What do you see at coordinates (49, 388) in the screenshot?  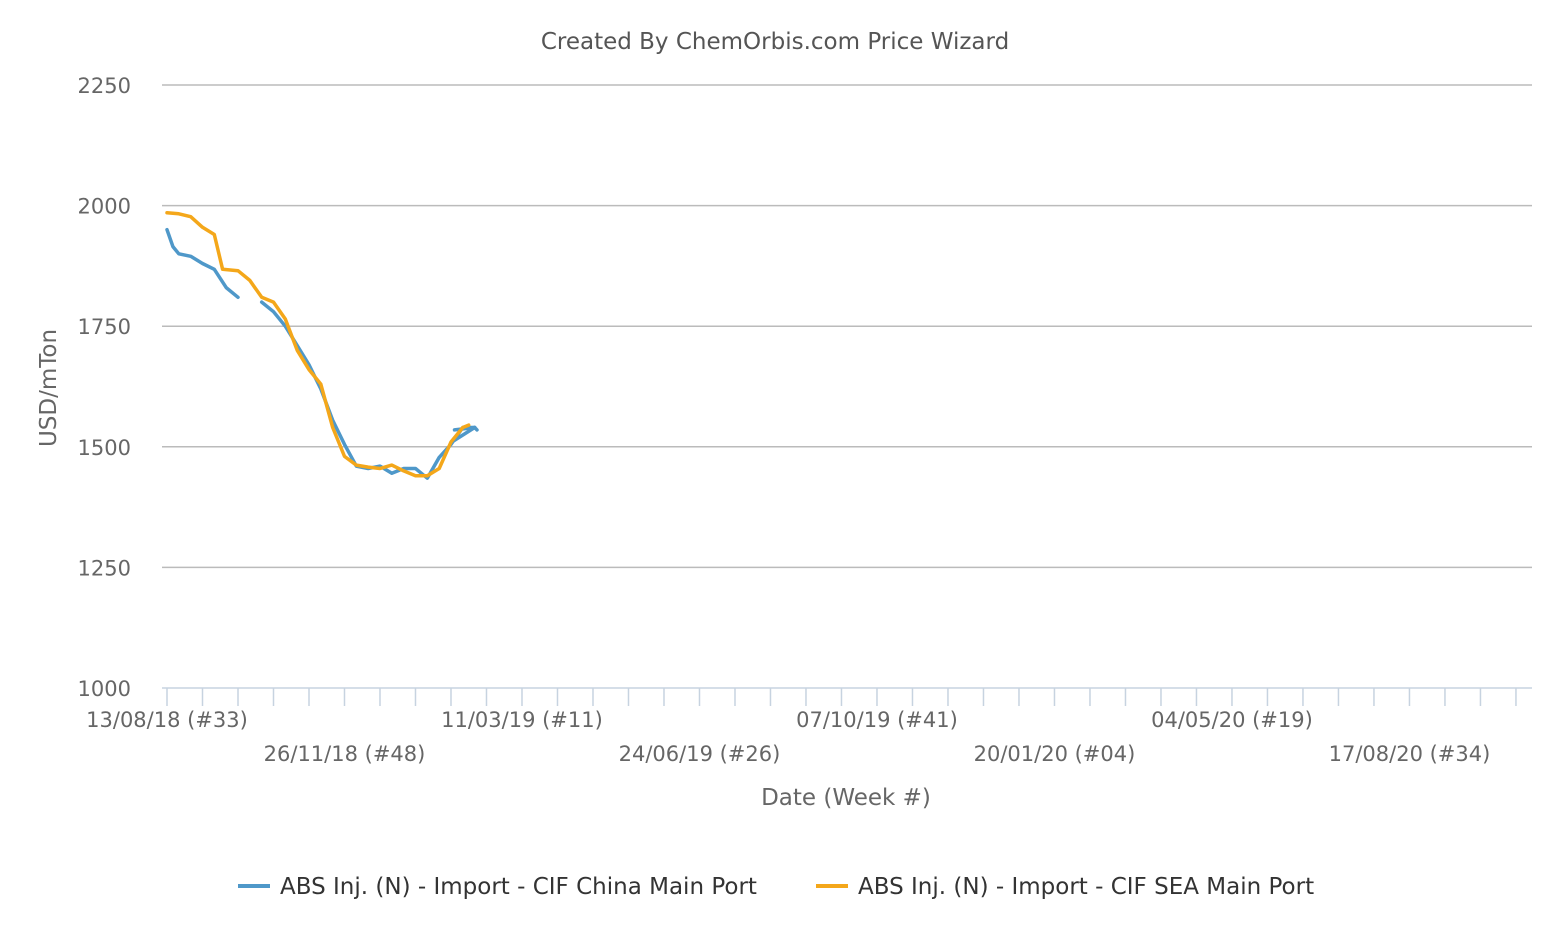 I see `y-axis-title: USD/mTon` at bounding box center [49, 388].